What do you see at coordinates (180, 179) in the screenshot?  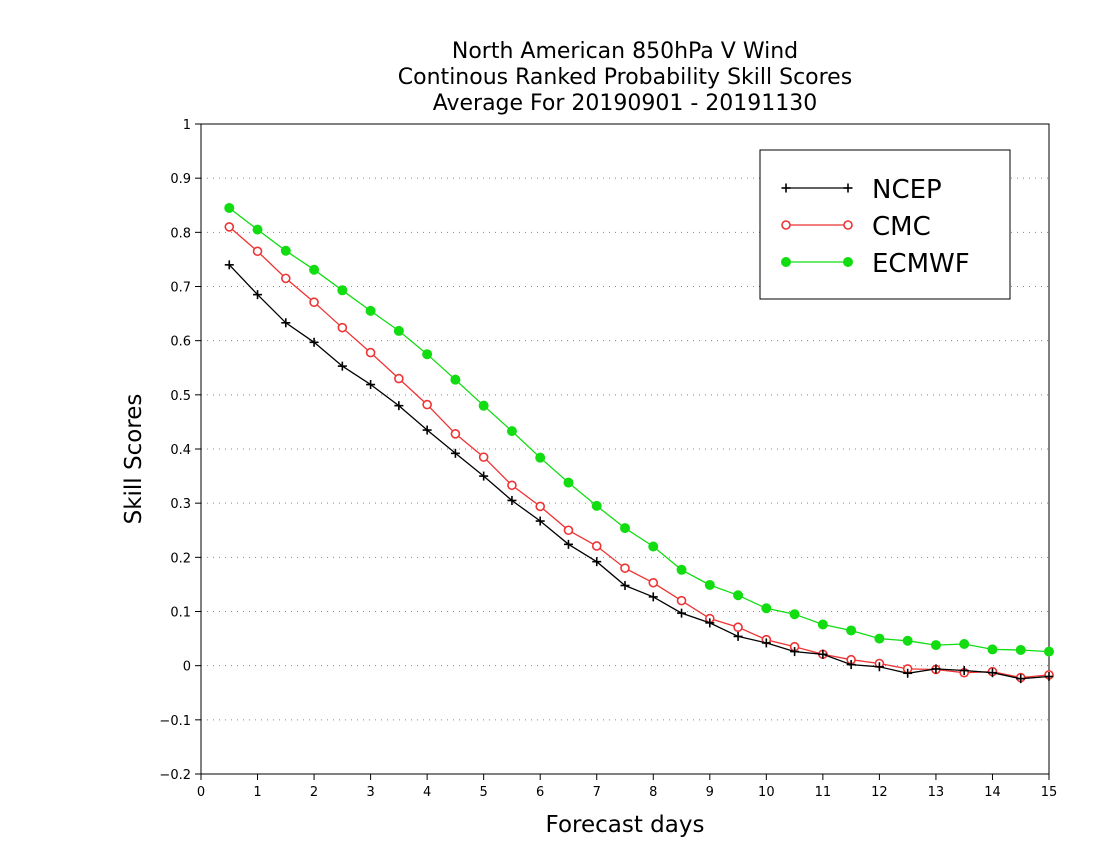 I see `y-tick-label: 0.9` at bounding box center [180, 179].